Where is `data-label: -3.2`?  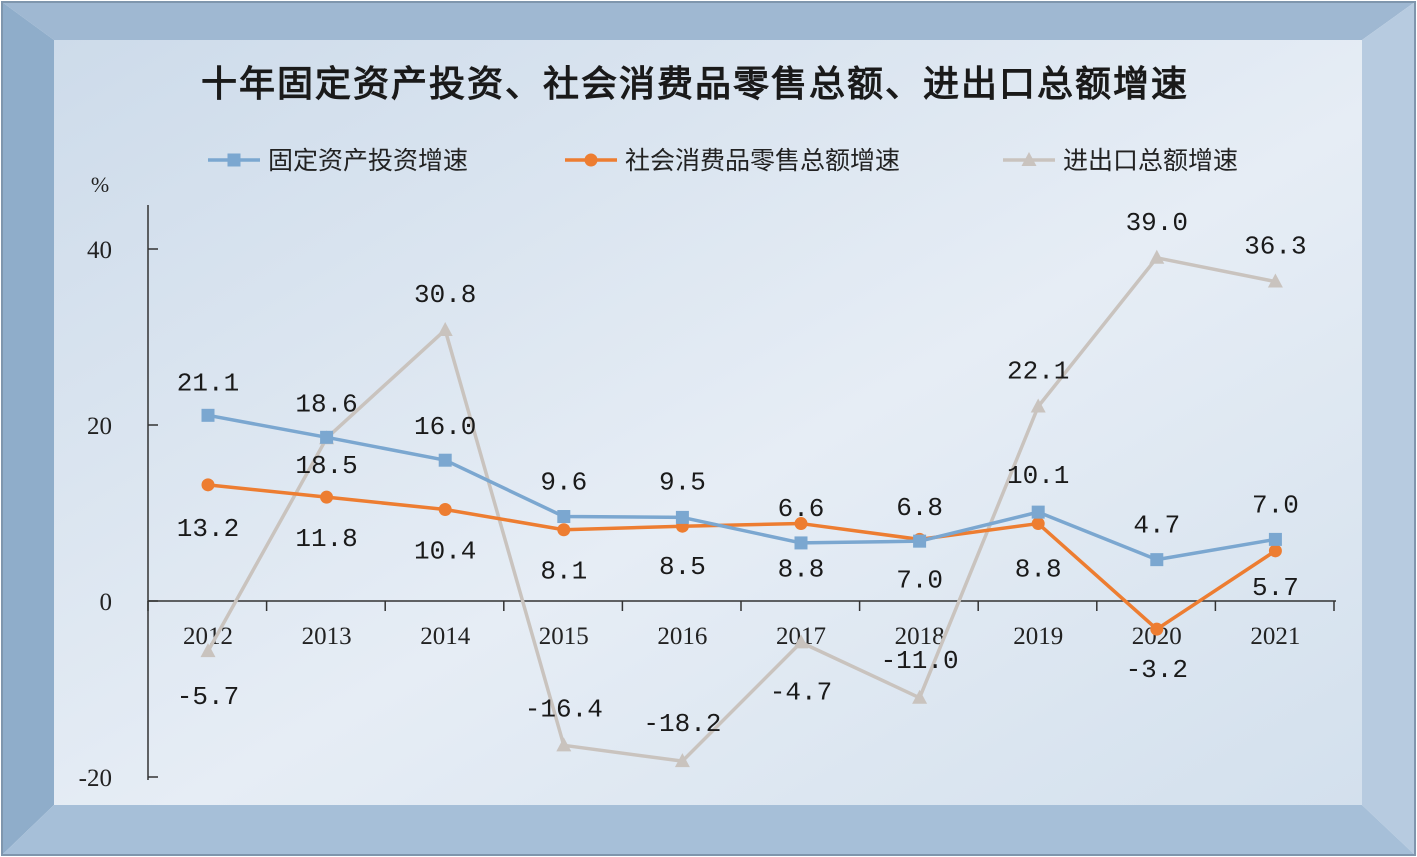
data-label: -3.2 is located at coordinates (1157, 670).